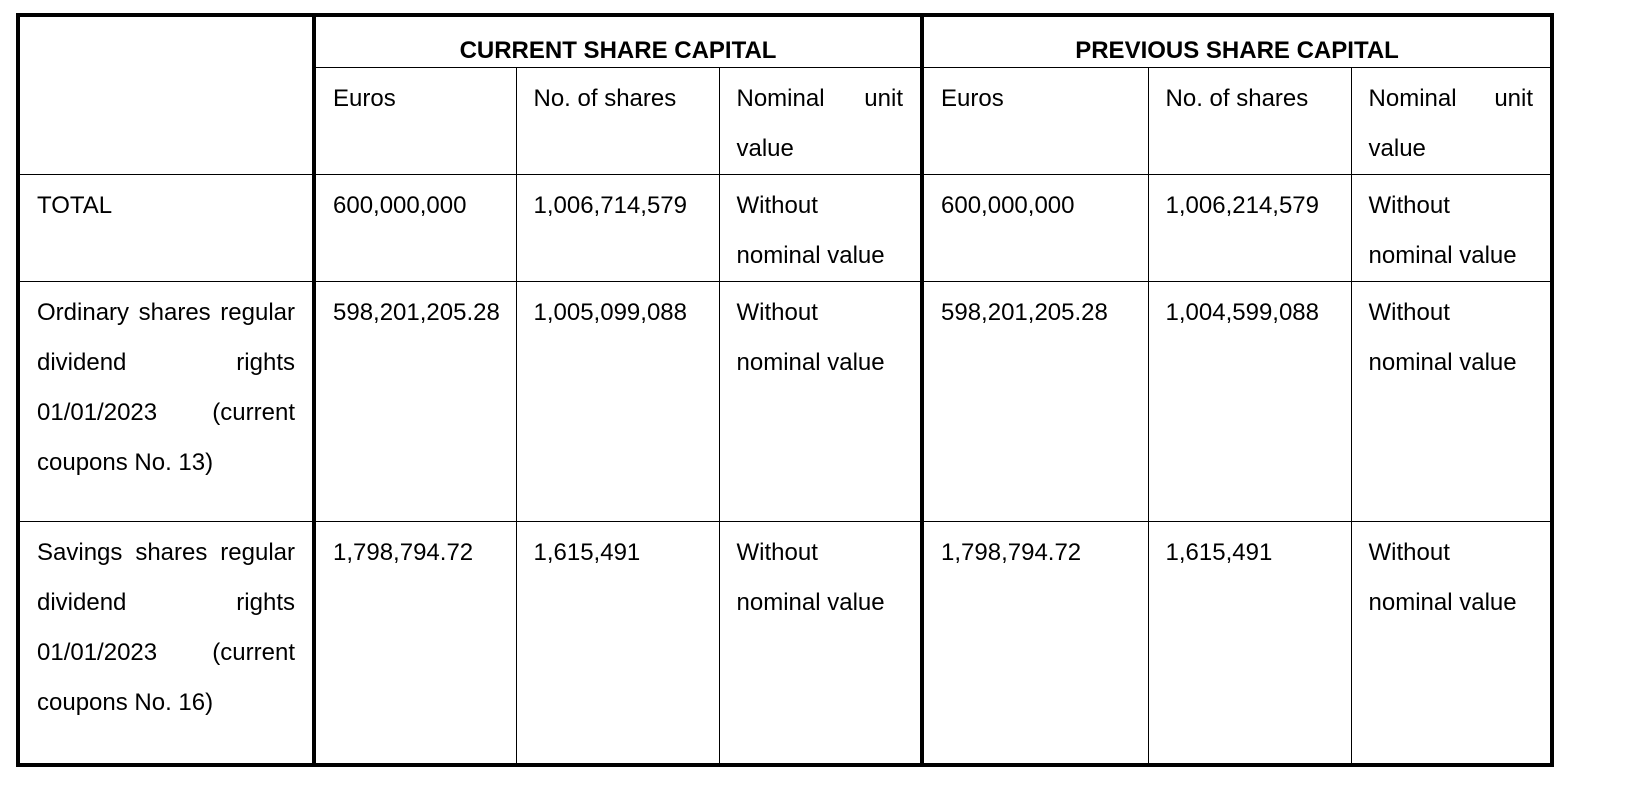 The height and width of the screenshot is (796, 1644). Describe the element at coordinates (1035, 643) in the screenshot. I see `previous-euros-cell: 1,798,794.72` at that location.